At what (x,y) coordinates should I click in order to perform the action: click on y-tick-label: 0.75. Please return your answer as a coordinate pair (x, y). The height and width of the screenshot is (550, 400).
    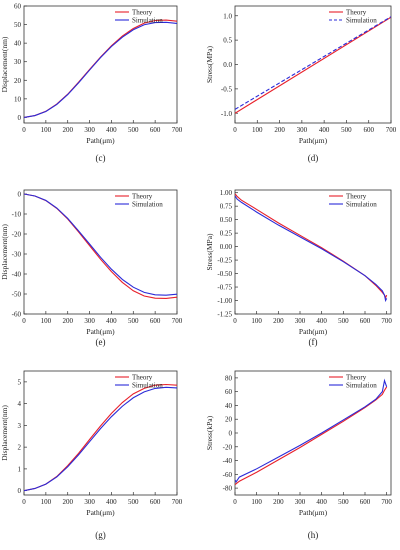
    Looking at the image, I should click on (226, 207).